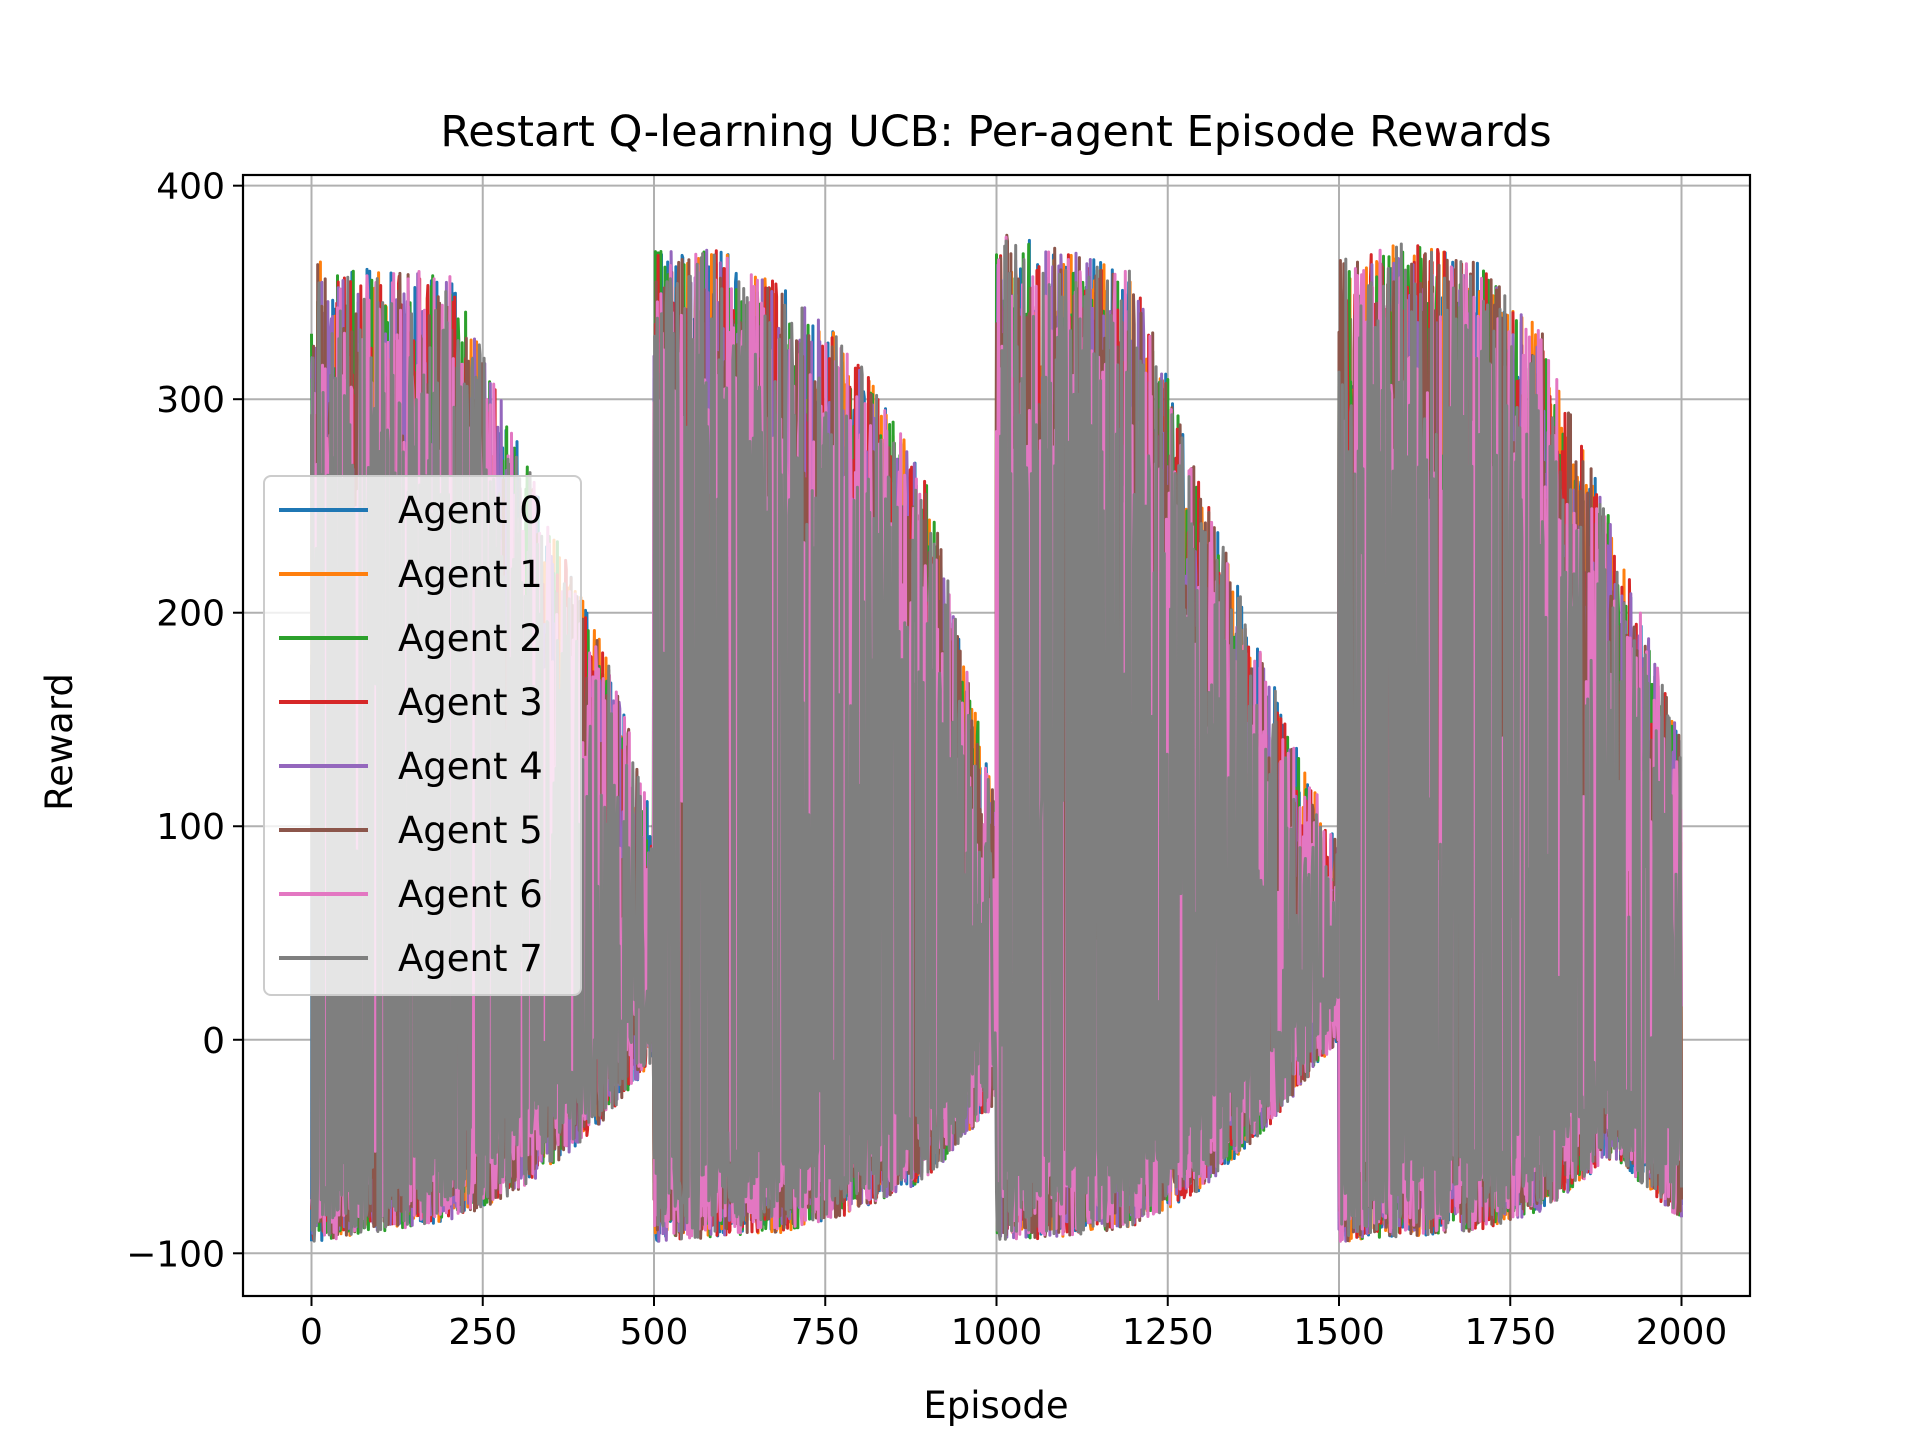 This screenshot has width=1920, height=1440. I want to click on x-tick-label: 2000, so click(1682, 1332).